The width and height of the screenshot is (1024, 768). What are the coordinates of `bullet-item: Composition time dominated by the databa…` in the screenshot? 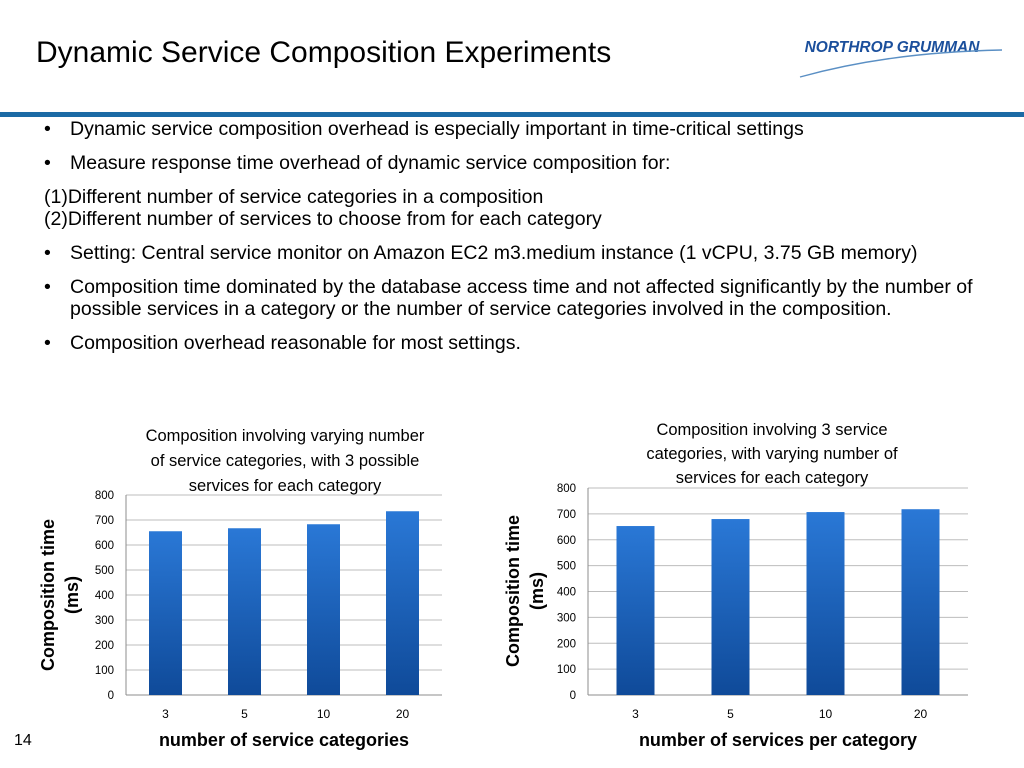 It's located at (519, 298).